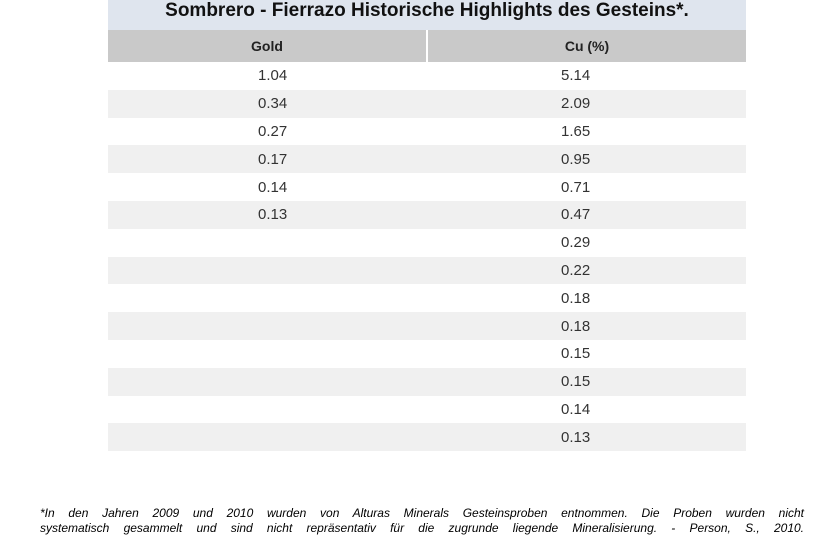  I want to click on table-row: 0.13 0.47, so click(427, 214).